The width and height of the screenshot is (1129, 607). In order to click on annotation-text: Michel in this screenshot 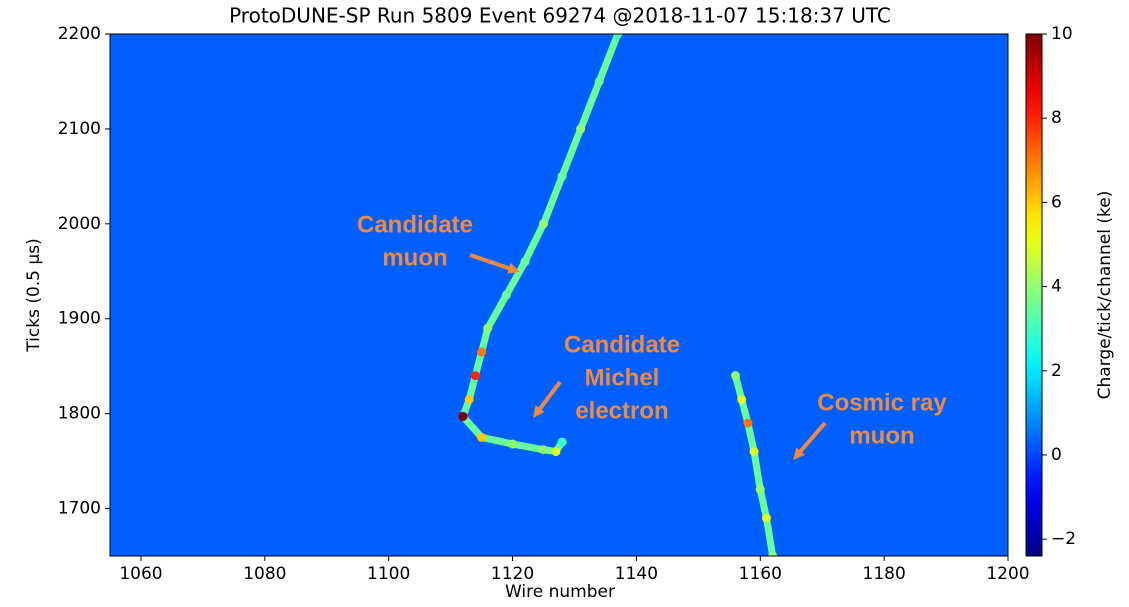, I will do `click(622, 377)`.